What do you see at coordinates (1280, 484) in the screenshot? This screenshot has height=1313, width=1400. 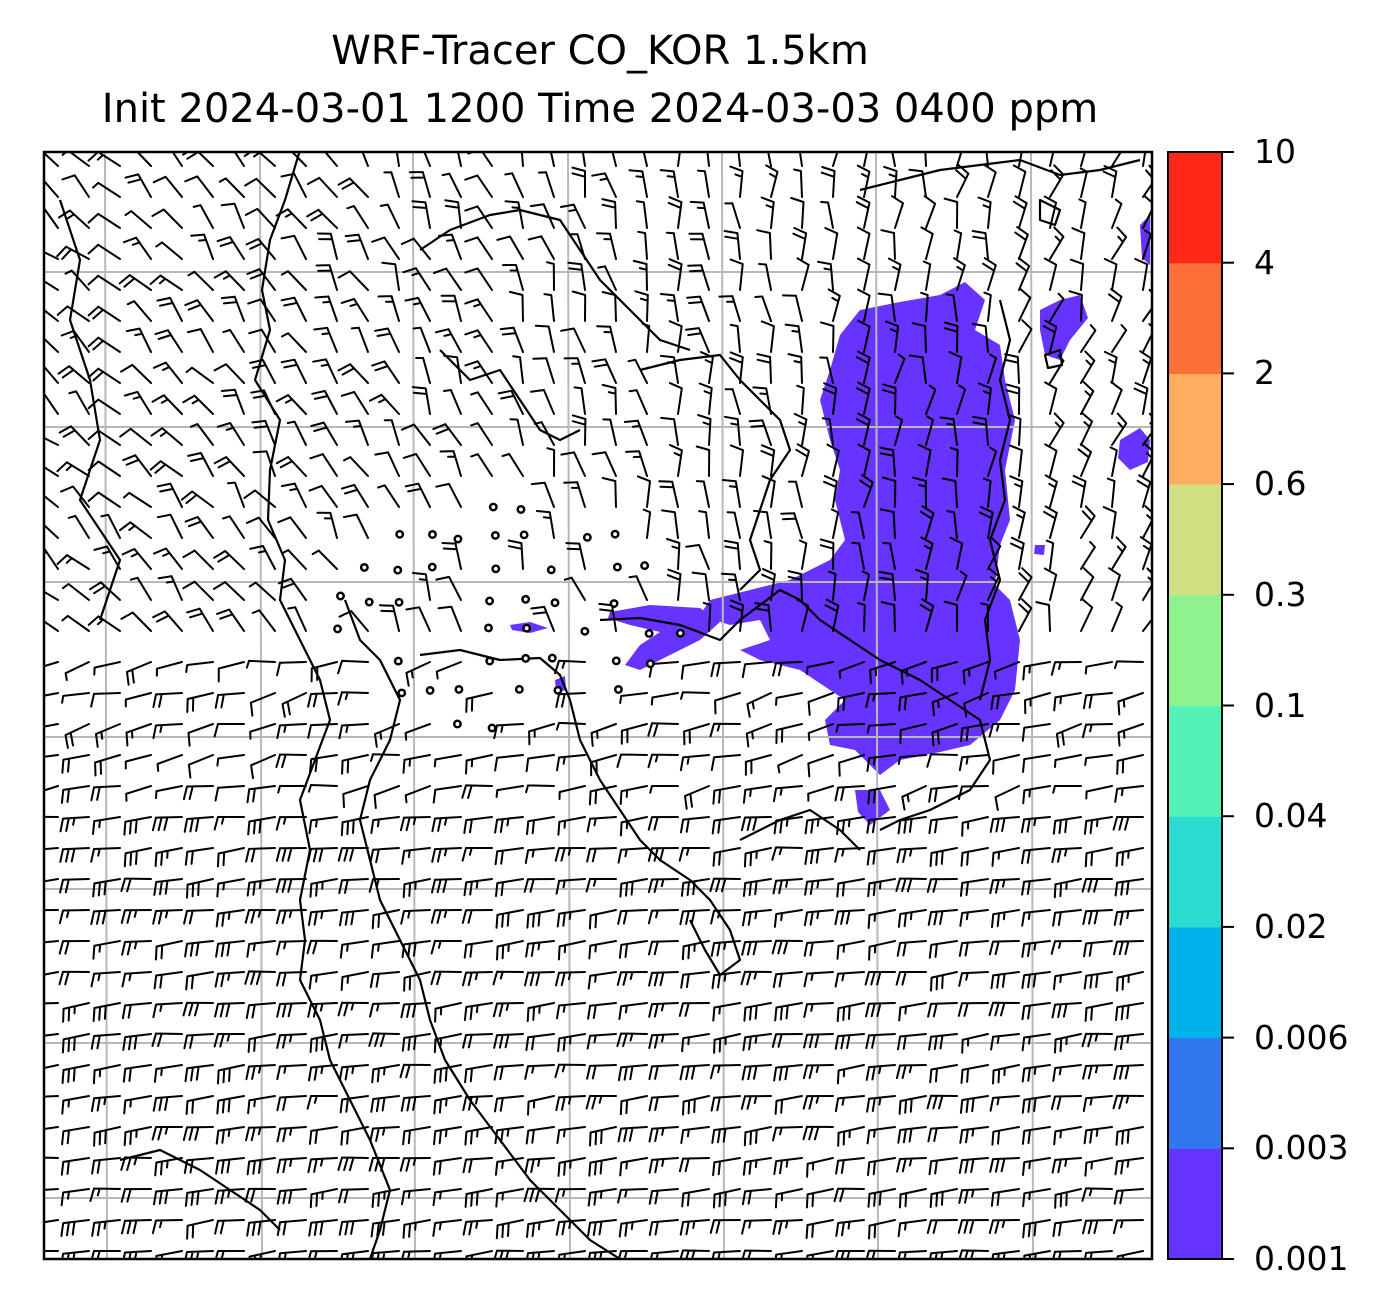 I see `colorbar-tick-label: 0.6` at bounding box center [1280, 484].